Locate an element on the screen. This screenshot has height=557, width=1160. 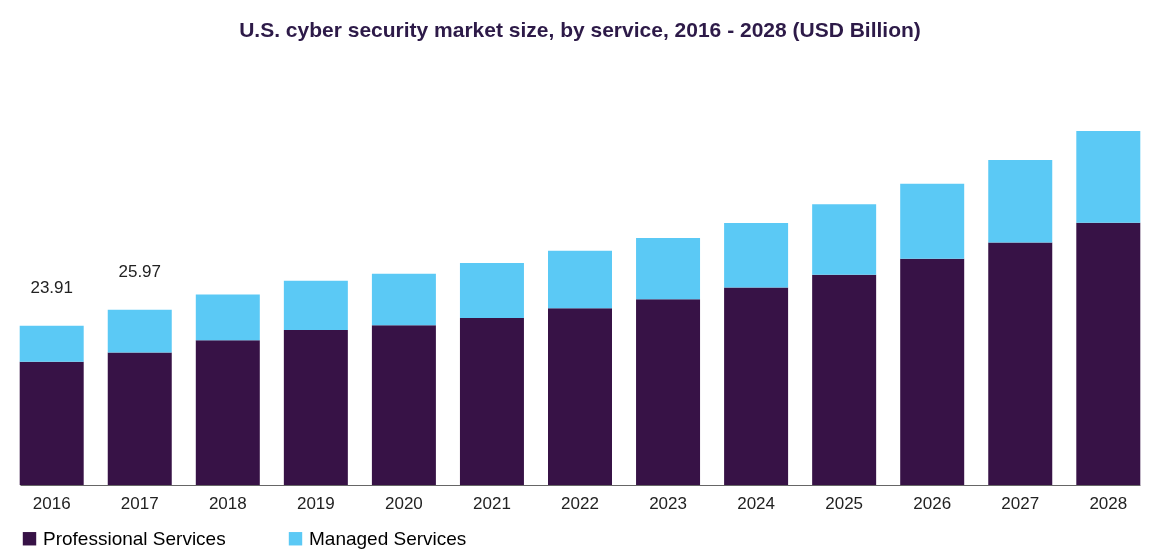
x-tick-label: 2017 is located at coordinates (139, 503).